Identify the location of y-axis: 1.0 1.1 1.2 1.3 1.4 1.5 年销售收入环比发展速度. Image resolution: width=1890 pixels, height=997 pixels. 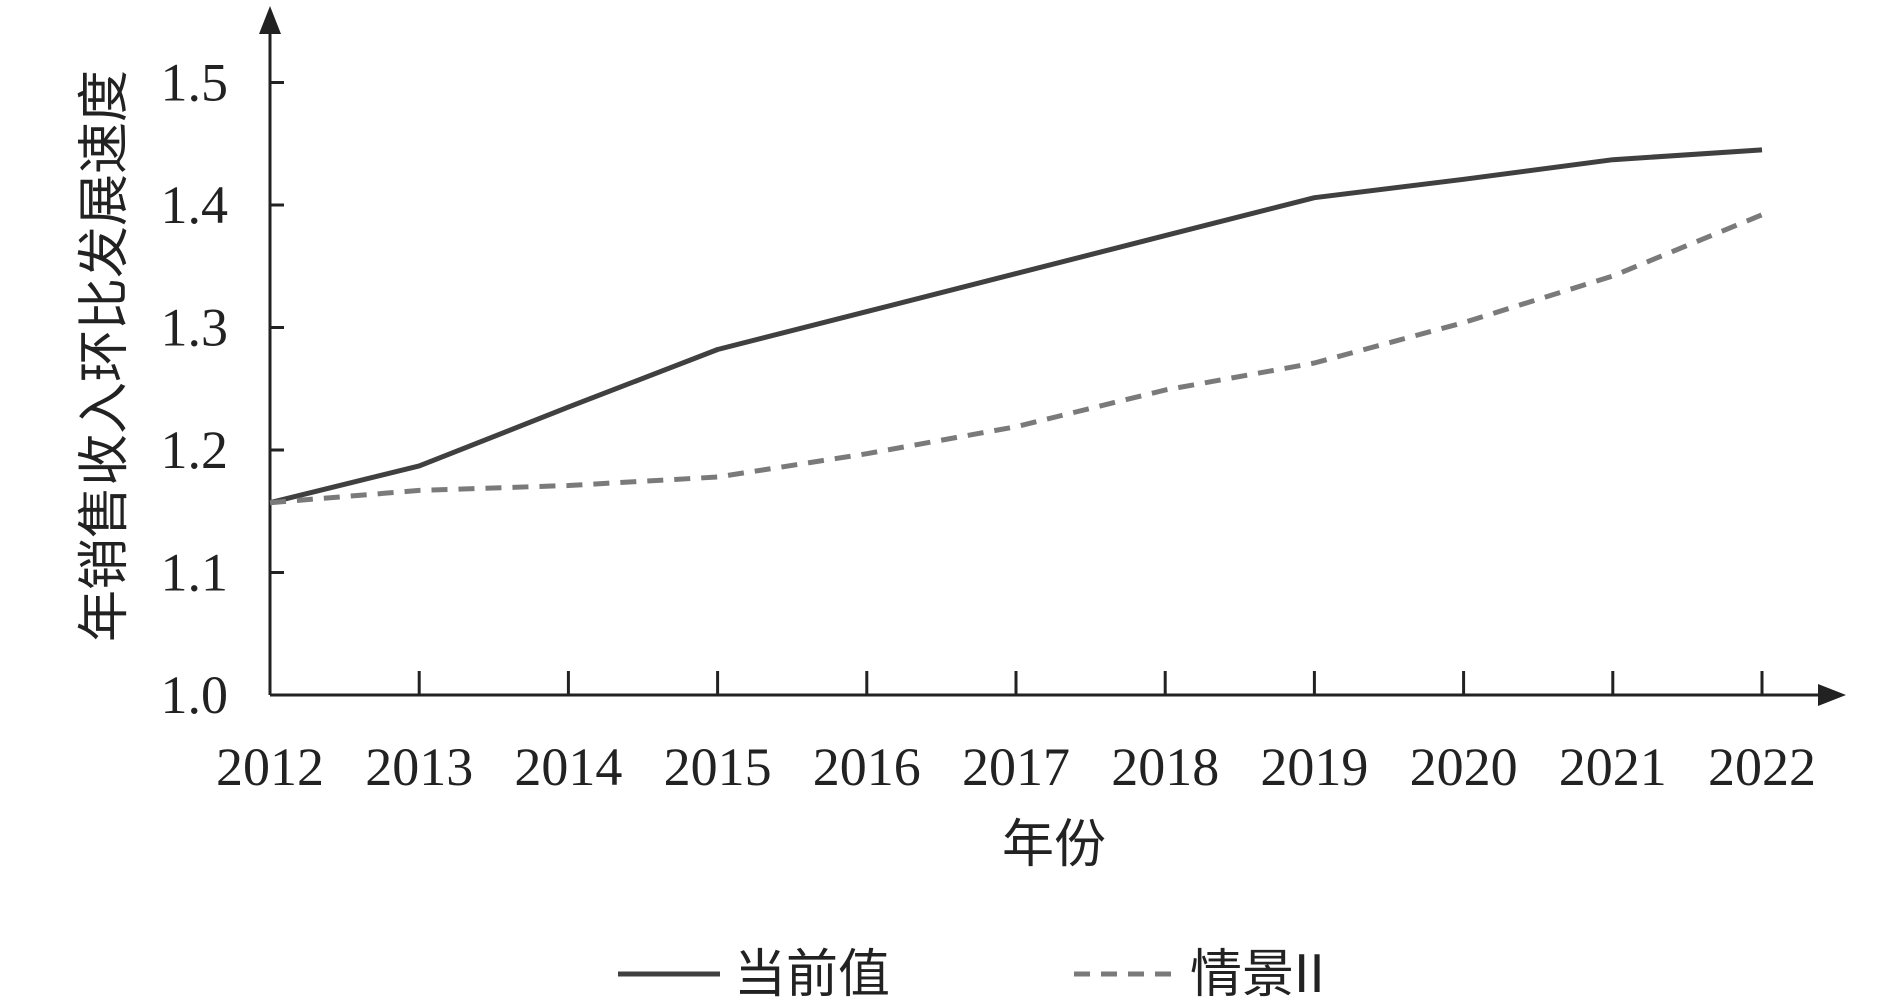
(179, 365).